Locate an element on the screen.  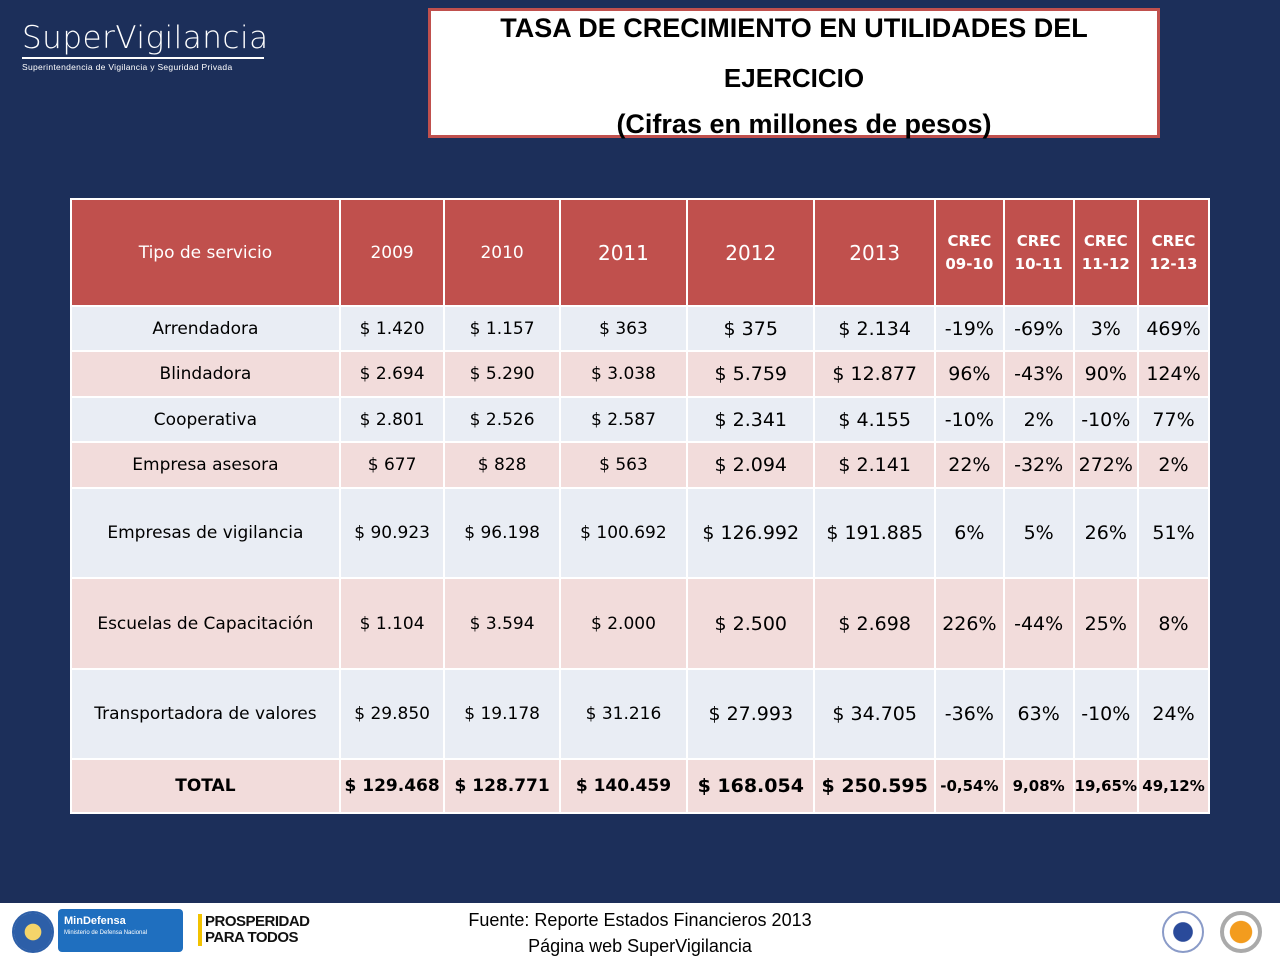
value-cell: $ 363 is located at coordinates (623, 328).